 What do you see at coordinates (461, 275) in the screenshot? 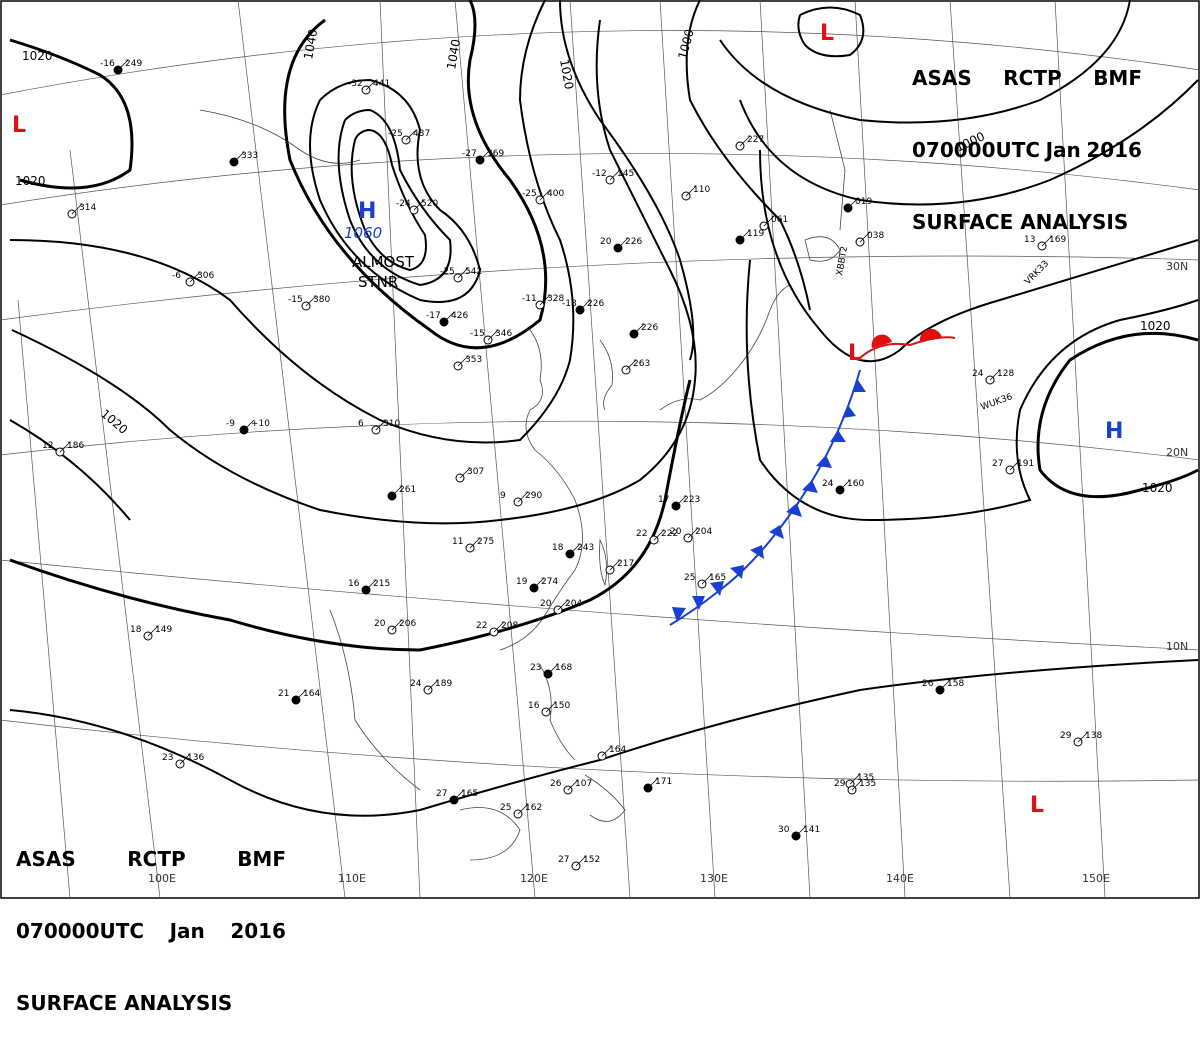
I see `station-plot: -25 542` at bounding box center [461, 275].